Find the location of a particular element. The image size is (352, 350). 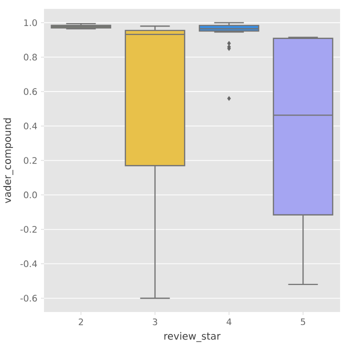

y-tick-label: -0.2 is located at coordinates (28, 229).